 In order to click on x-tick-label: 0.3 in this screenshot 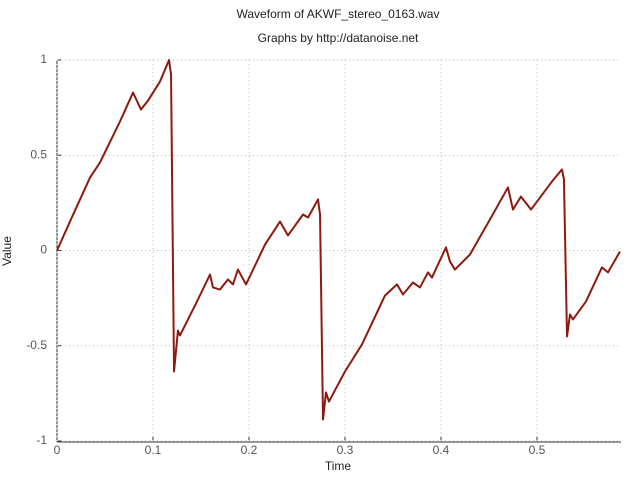, I will do `click(345, 450)`.